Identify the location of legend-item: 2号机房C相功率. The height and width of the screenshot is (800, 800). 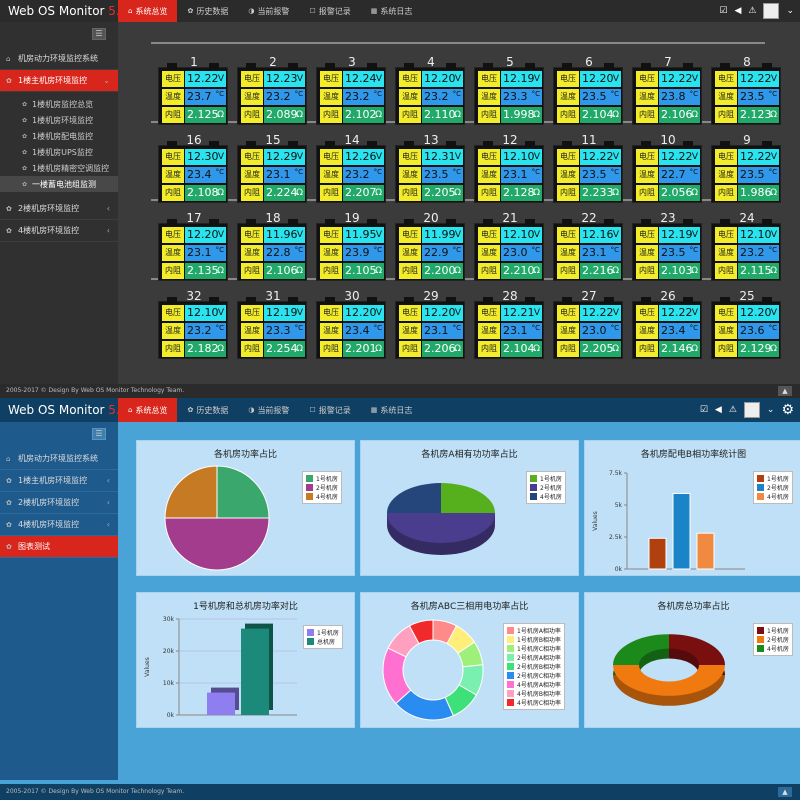
(534, 675).